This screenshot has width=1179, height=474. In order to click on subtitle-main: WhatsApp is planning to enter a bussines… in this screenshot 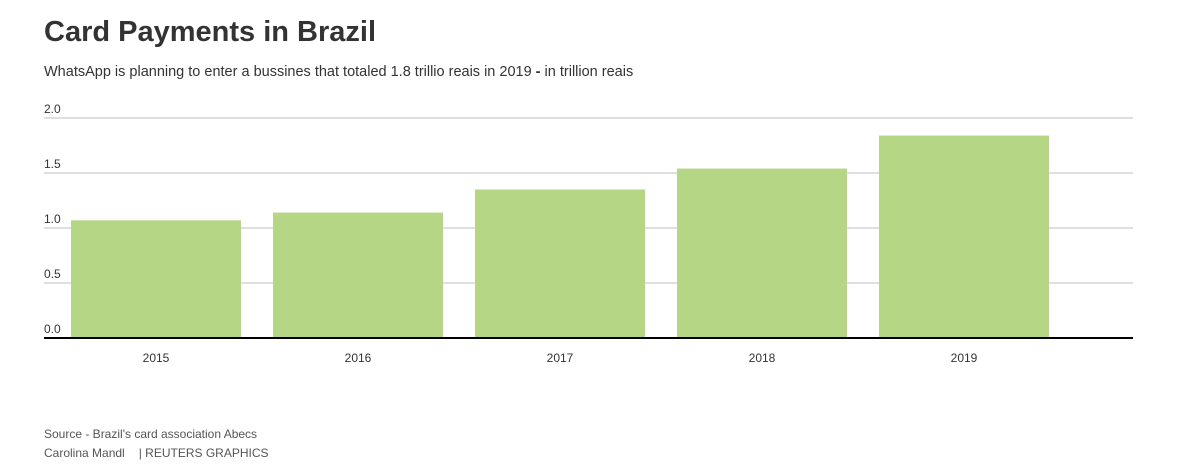, I will do `click(288, 72)`.